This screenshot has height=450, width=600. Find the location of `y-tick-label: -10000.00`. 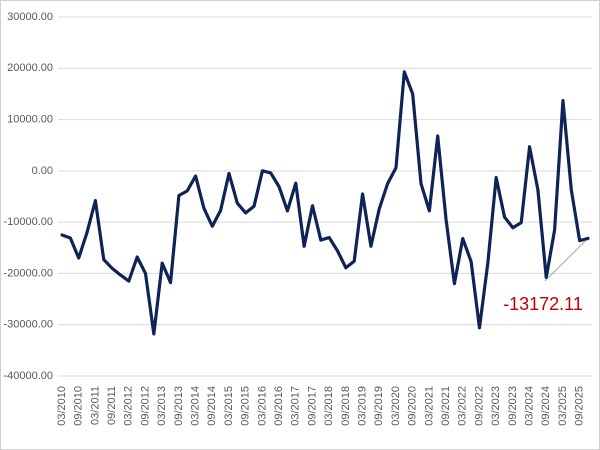

y-tick-label: -10000.00 is located at coordinates (28, 222).